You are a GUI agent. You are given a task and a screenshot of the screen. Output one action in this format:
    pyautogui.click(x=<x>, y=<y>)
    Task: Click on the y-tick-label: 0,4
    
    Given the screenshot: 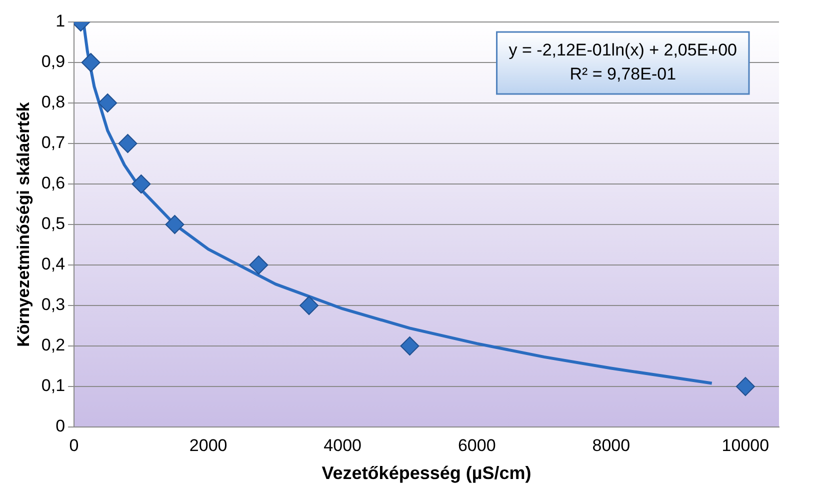 What is the action you would take?
    pyautogui.click(x=53, y=264)
    